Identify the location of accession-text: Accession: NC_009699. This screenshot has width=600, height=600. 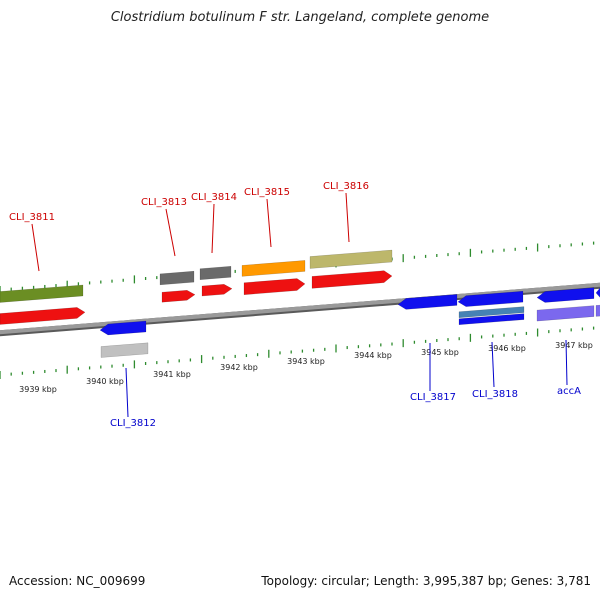
(77, 581).